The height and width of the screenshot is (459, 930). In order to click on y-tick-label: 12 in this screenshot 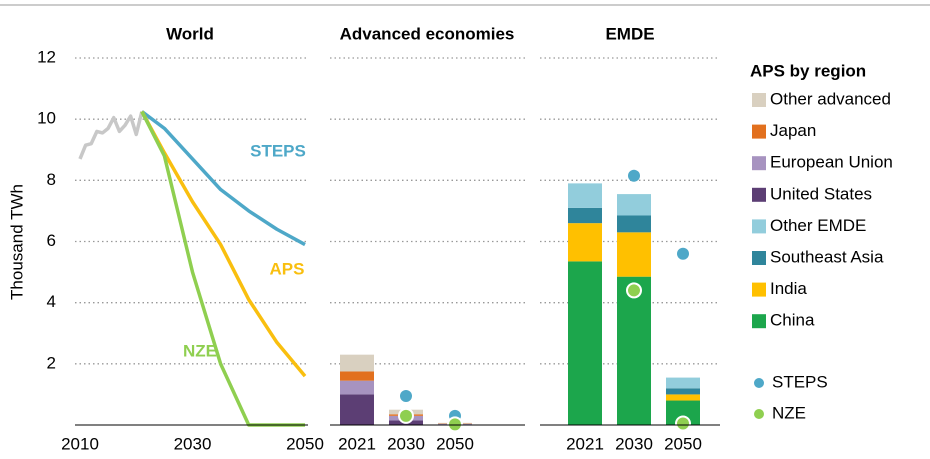, I will do `click(46, 56)`.